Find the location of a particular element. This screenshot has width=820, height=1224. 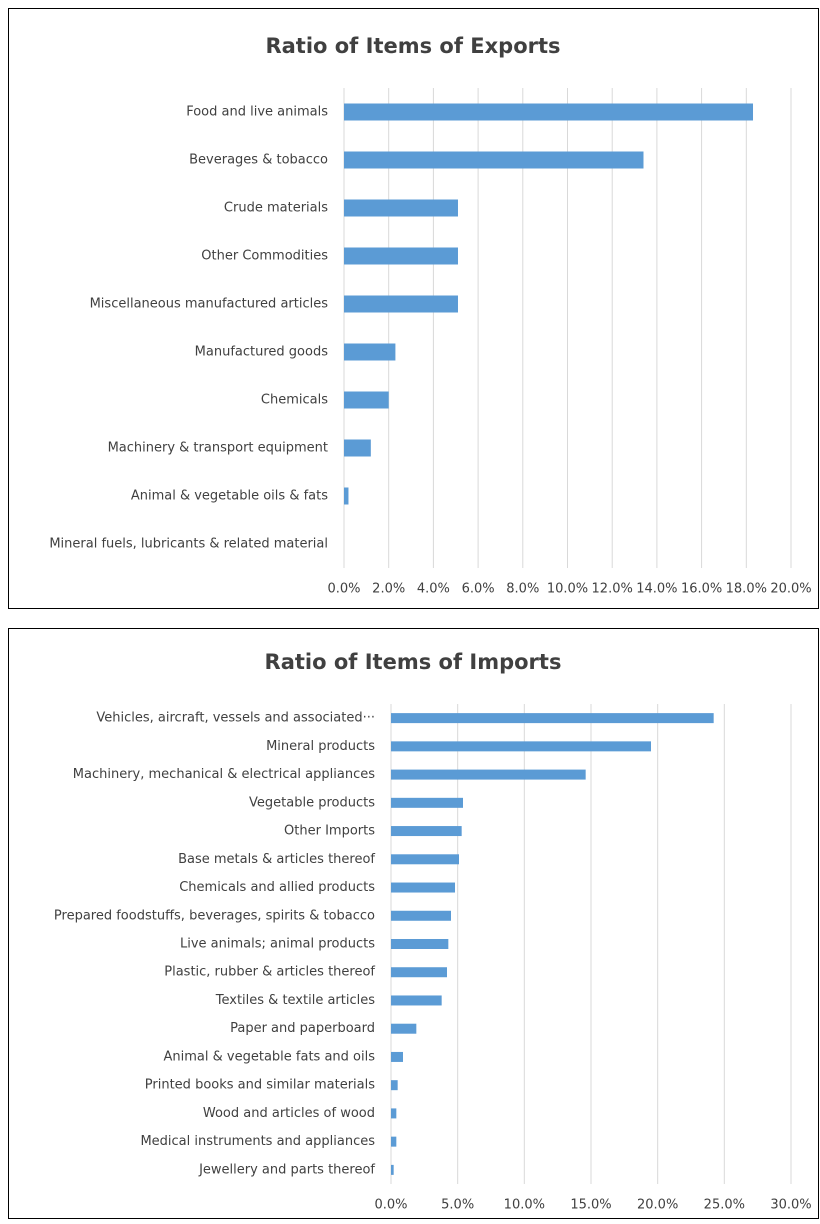

y-tick-label: Jewellery and parts thereof is located at coordinates (286, 1169).